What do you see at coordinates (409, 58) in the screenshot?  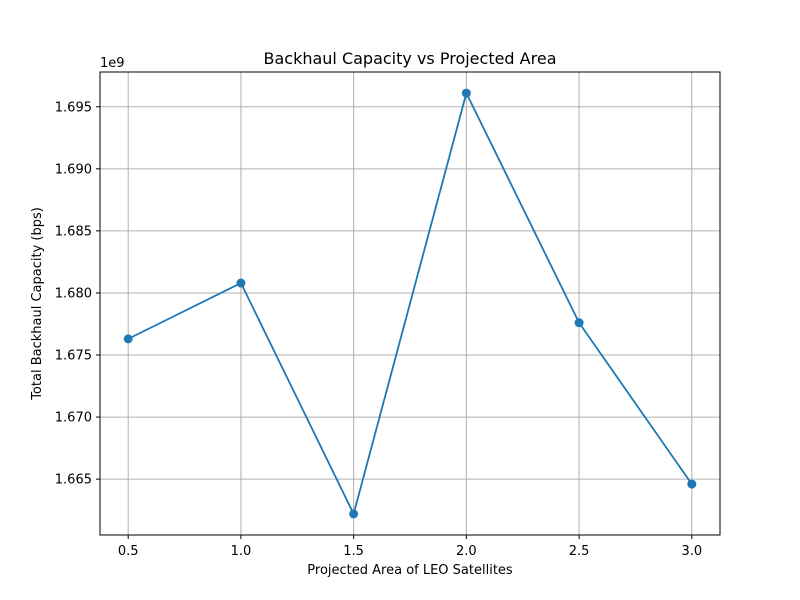 I see `chart-title: Backhaul Capacity vs Projected Area` at bounding box center [409, 58].